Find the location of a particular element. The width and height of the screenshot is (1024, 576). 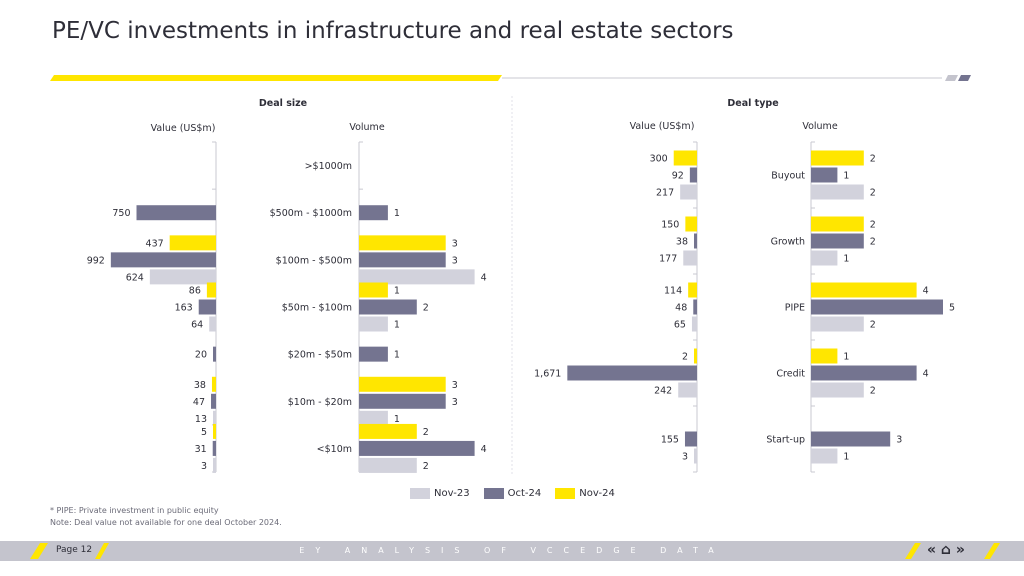

data-label-deal-type-volume-start-up-oct-24: 3 is located at coordinates (899, 440).